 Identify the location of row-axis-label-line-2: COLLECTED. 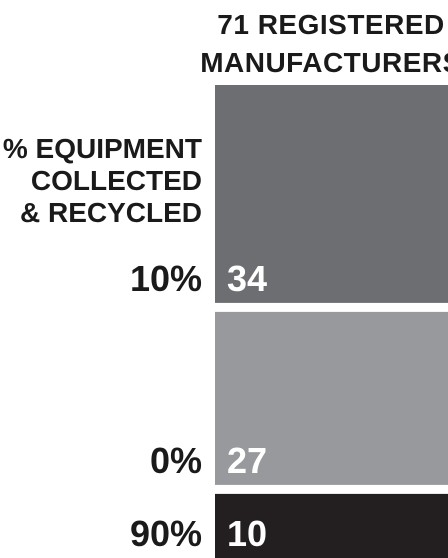
(116, 180).